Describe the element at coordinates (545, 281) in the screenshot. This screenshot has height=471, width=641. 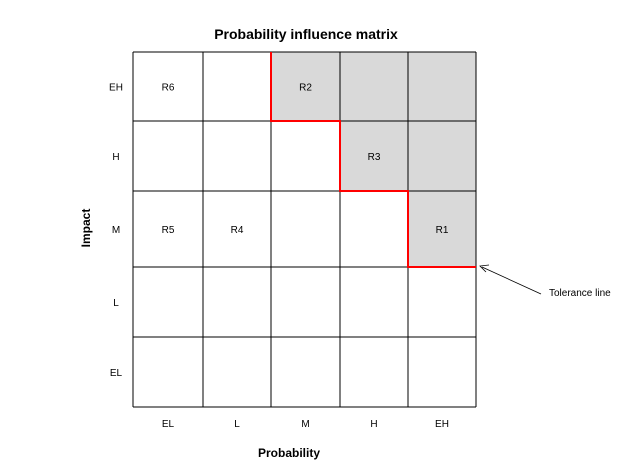
I see `tolerance-annotation: Tolerance line` at that location.